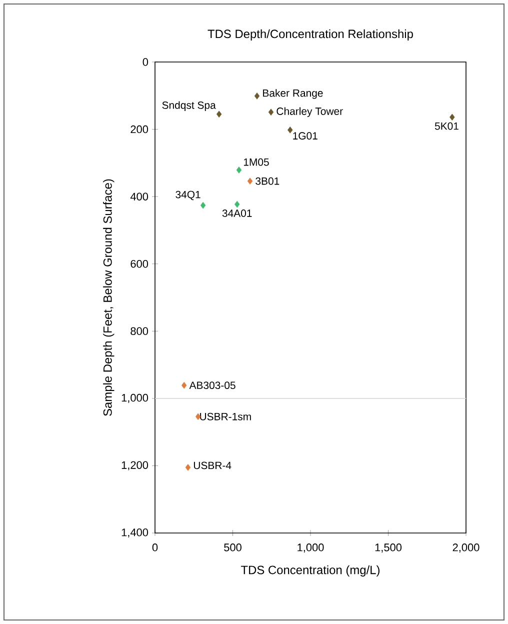 Image resolution: width=508 pixels, height=624 pixels. What do you see at coordinates (212, 386) in the screenshot?
I see `annotation: AB303-05` at bounding box center [212, 386].